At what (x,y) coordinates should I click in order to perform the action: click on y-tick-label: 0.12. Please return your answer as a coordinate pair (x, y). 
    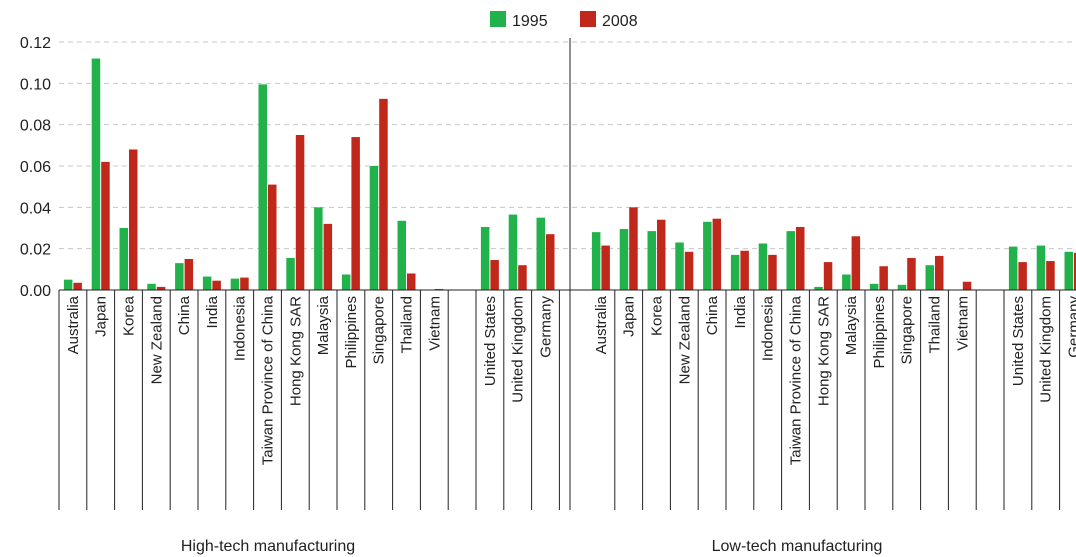
    Looking at the image, I should click on (35, 43).